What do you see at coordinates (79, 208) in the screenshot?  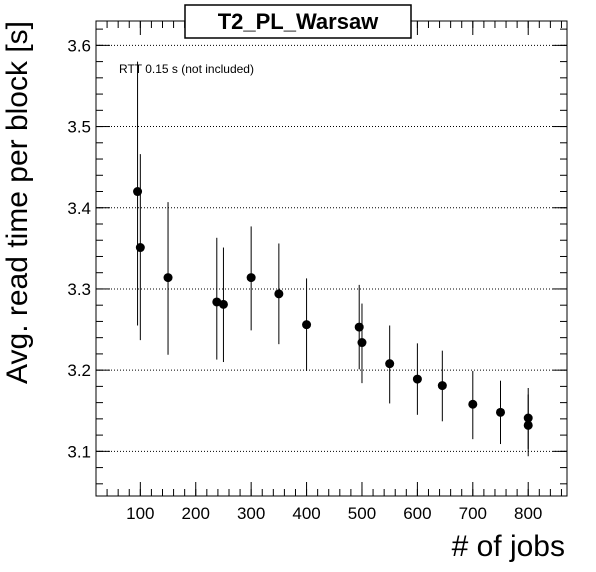 I see `y-tick-label: 3.4` at bounding box center [79, 208].